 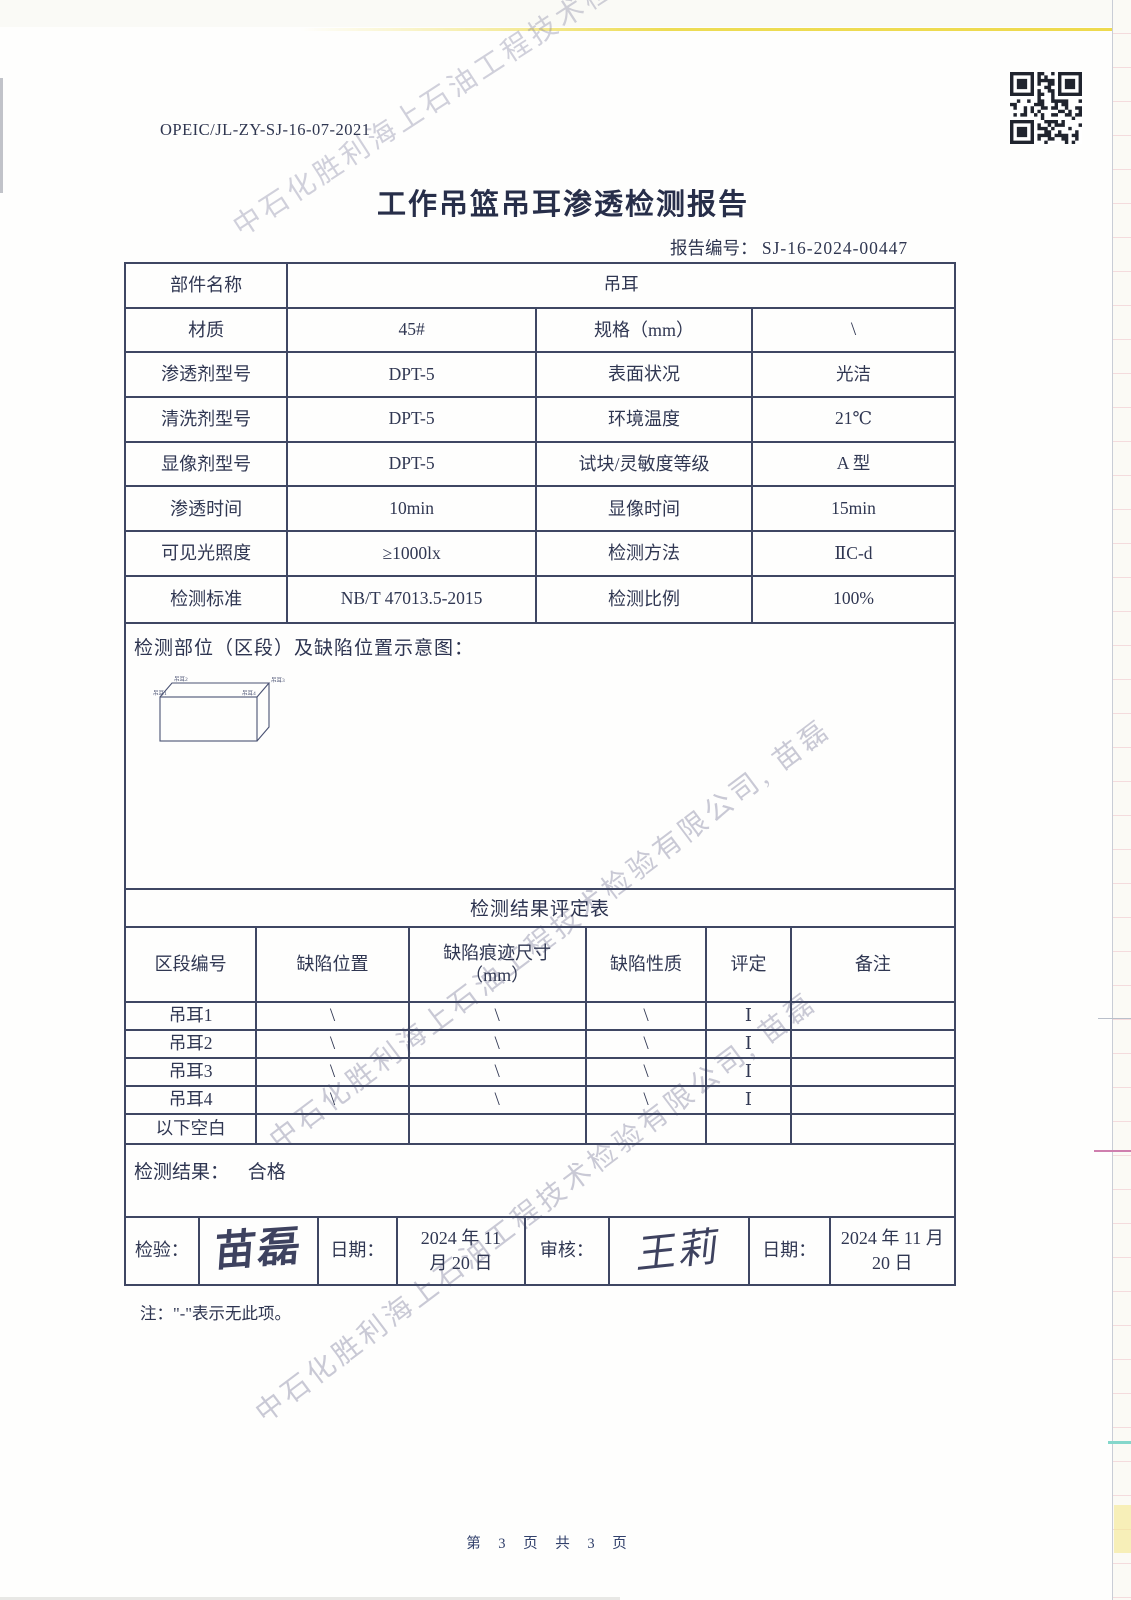 I want to click on scan-edge-cyan-mark, so click(x=1119, y=1442).